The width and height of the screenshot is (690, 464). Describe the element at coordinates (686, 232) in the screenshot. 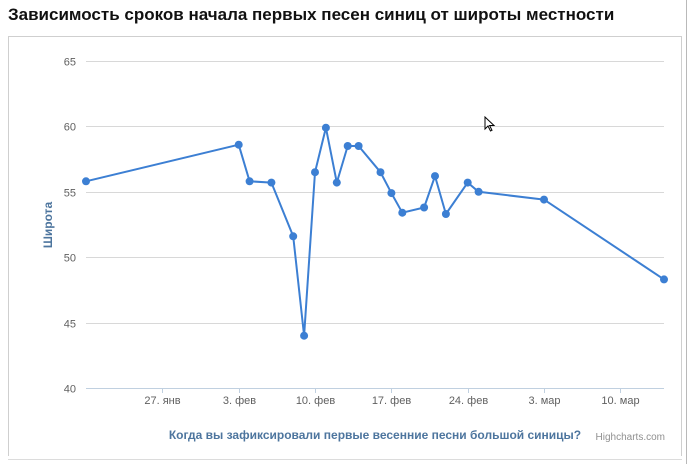

I see `page-divider` at that location.